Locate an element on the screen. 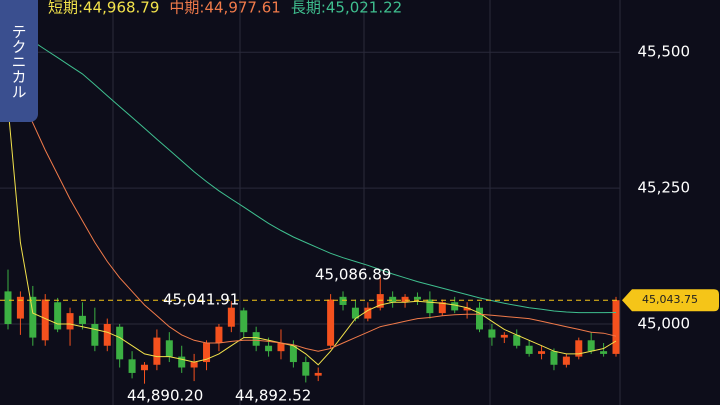  annotation: 45,086.89 is located at coordinates (353, 275).